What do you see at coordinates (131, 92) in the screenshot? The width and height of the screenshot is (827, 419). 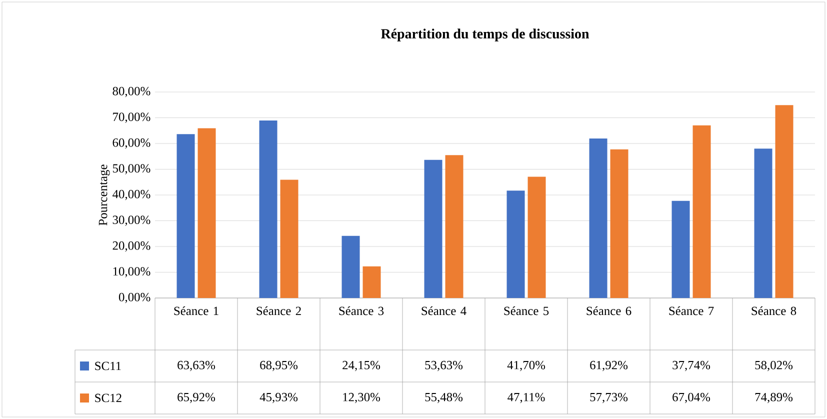 I see `y-tick-label: 80,00%` at bounding box center [131, 92].